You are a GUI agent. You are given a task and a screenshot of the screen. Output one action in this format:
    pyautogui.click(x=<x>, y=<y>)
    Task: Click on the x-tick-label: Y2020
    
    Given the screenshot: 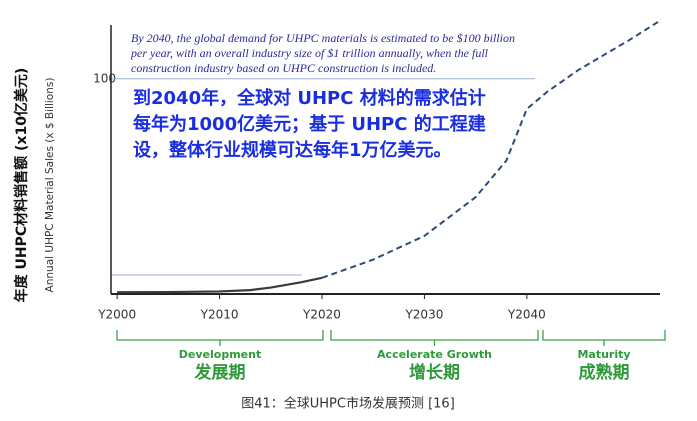 What is the action you would take?
    pyautogui.click(x=321, y=315)
    